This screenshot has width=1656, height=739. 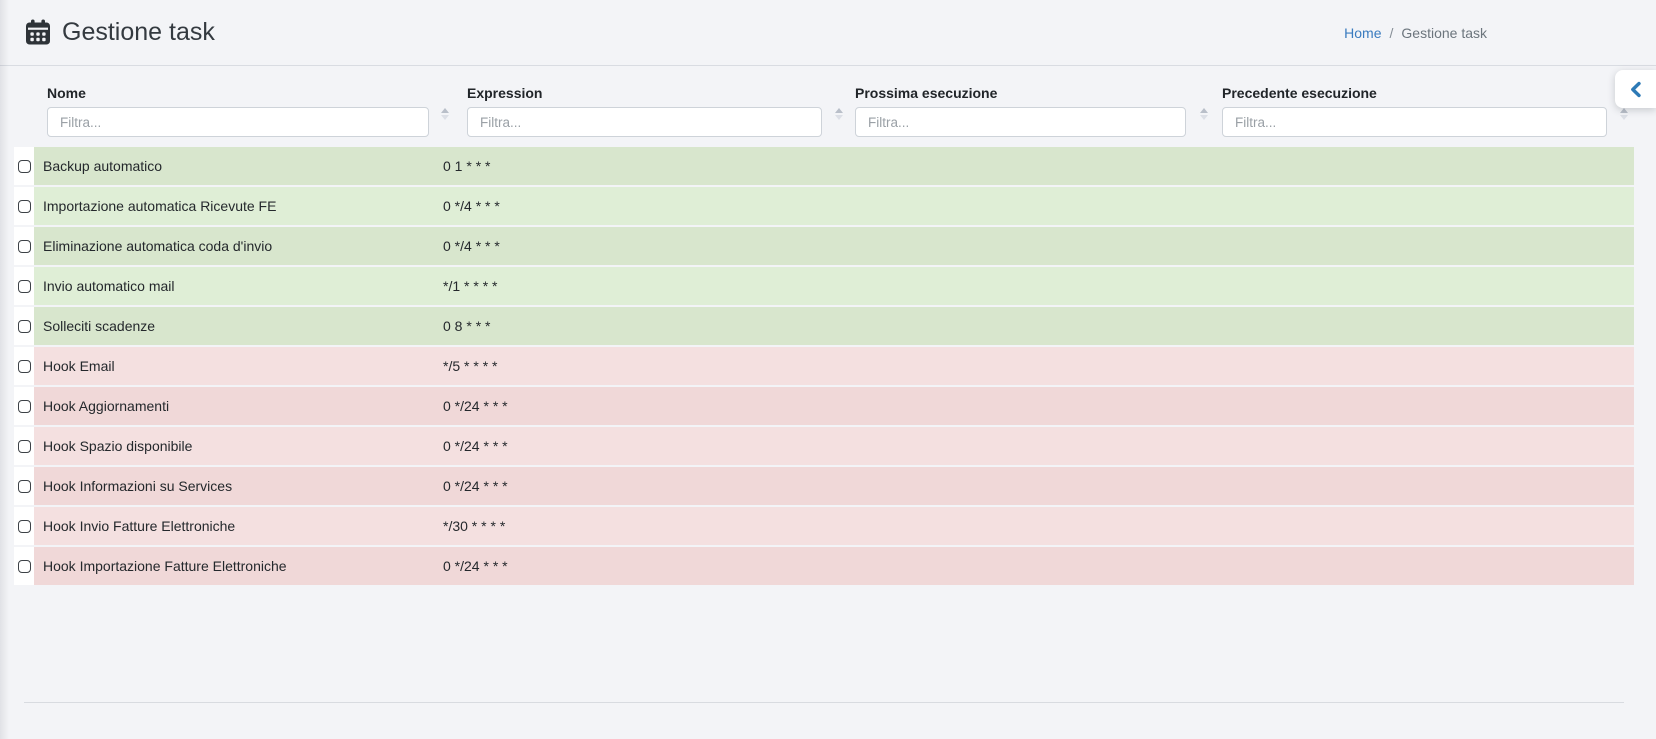 I want to click on task-name-cell: Hook Spazio disponibile, so click(x=235, y=446).